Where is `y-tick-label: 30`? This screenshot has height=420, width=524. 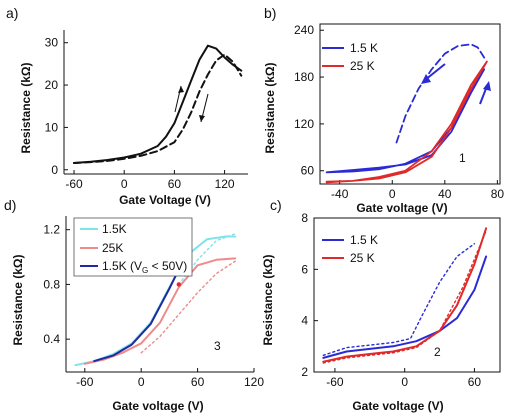 y-tick-label: 30 is located at coordinates (52, 43).